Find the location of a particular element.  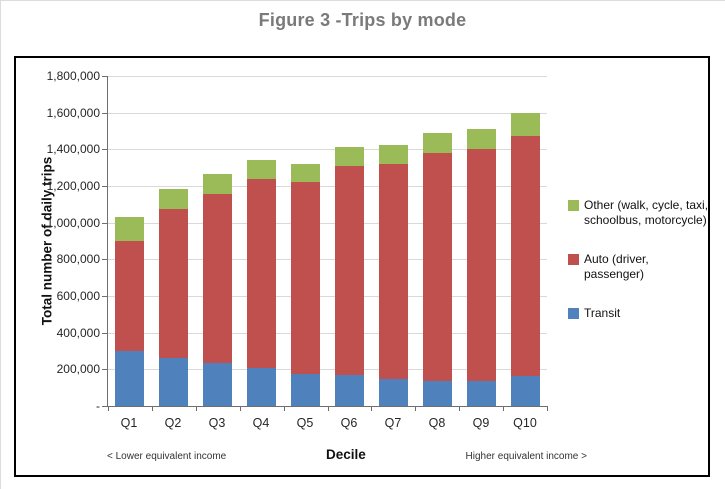

bar-q4 is located at coordinates (262, 241).